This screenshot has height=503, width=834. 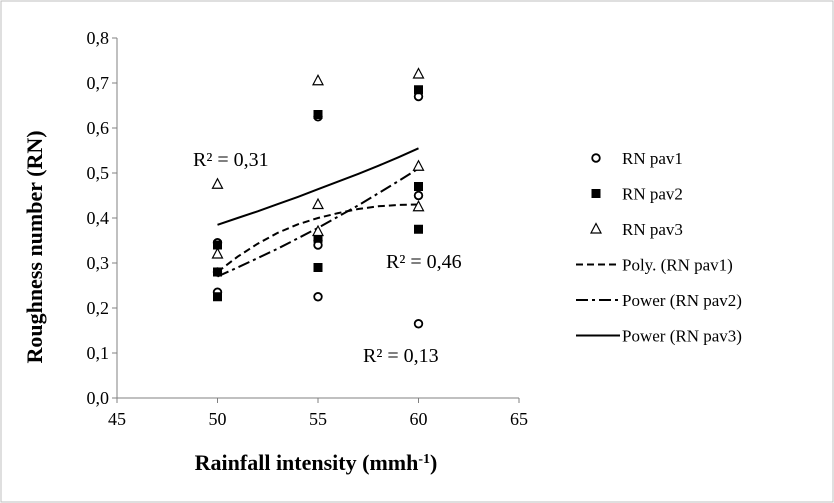 What do you see at coordinates (677, 265) in the screenshot?
I see `legend-label: Poly. (RN pav1)` at bounding box center [677, 265].